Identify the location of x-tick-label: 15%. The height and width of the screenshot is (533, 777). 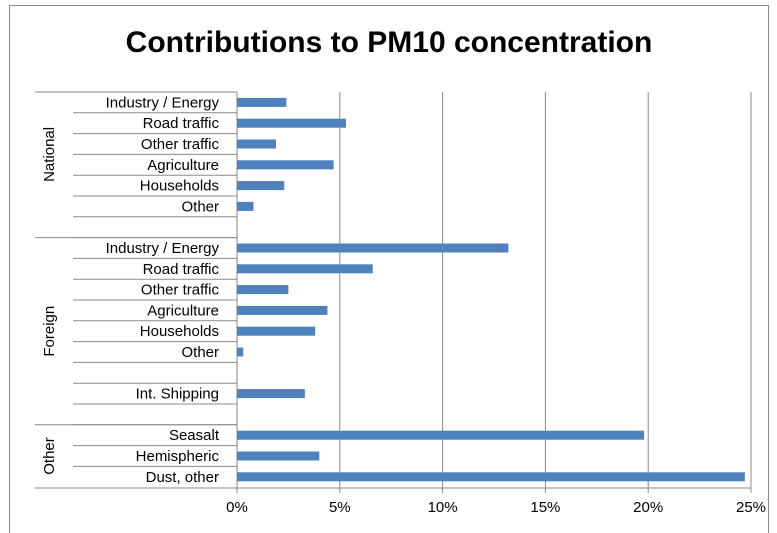
(545, 507).